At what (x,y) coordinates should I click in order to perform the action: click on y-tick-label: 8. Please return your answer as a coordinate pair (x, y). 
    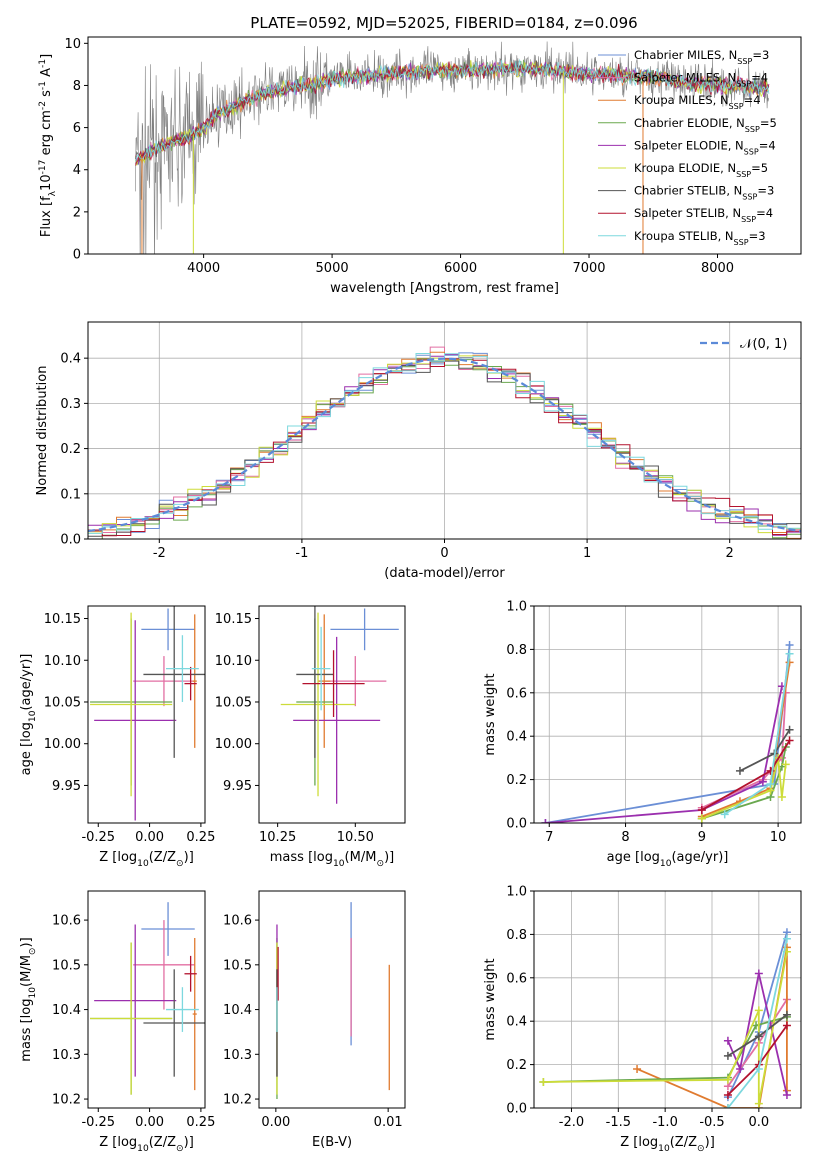
    Looking at the image, I should click on (77, 86).